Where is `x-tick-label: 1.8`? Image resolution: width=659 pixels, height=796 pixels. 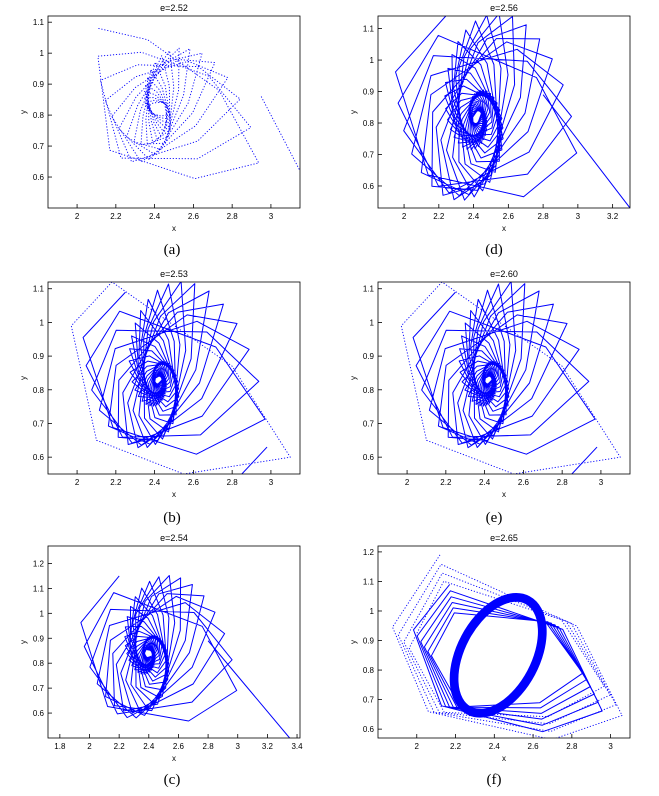 x-tick-label: 1.8 is located at coordinates (60, 746).